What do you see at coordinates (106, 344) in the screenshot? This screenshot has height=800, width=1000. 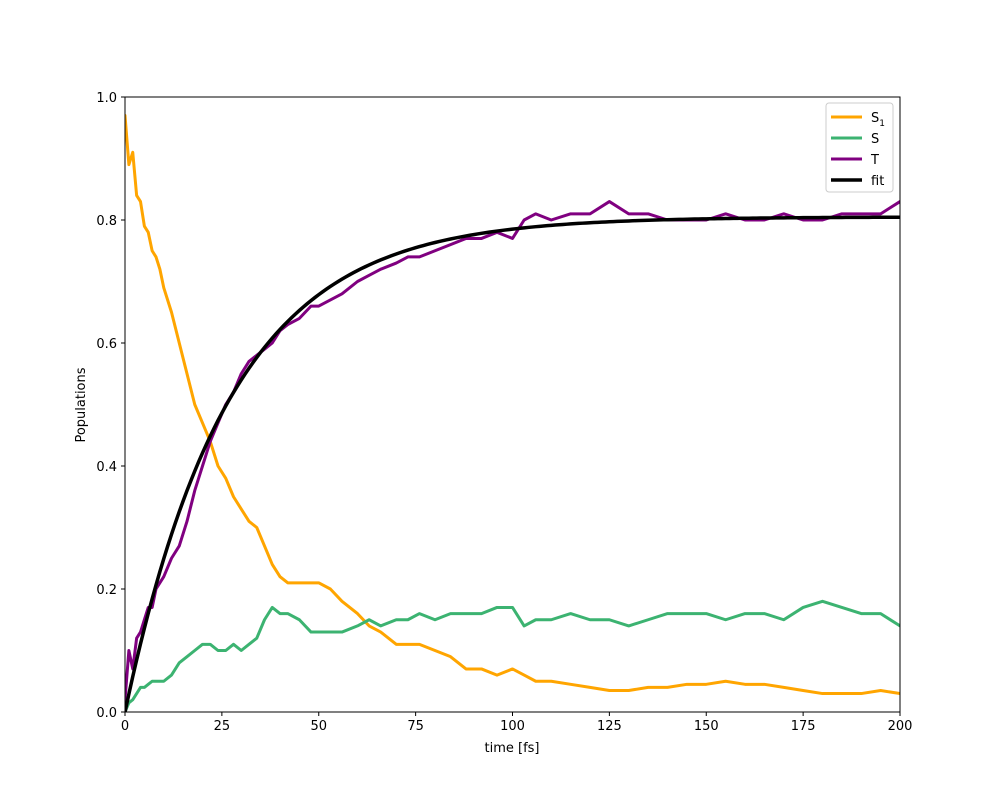 I see `y-tick-label: 0.6` at bounding box center [106, 344].